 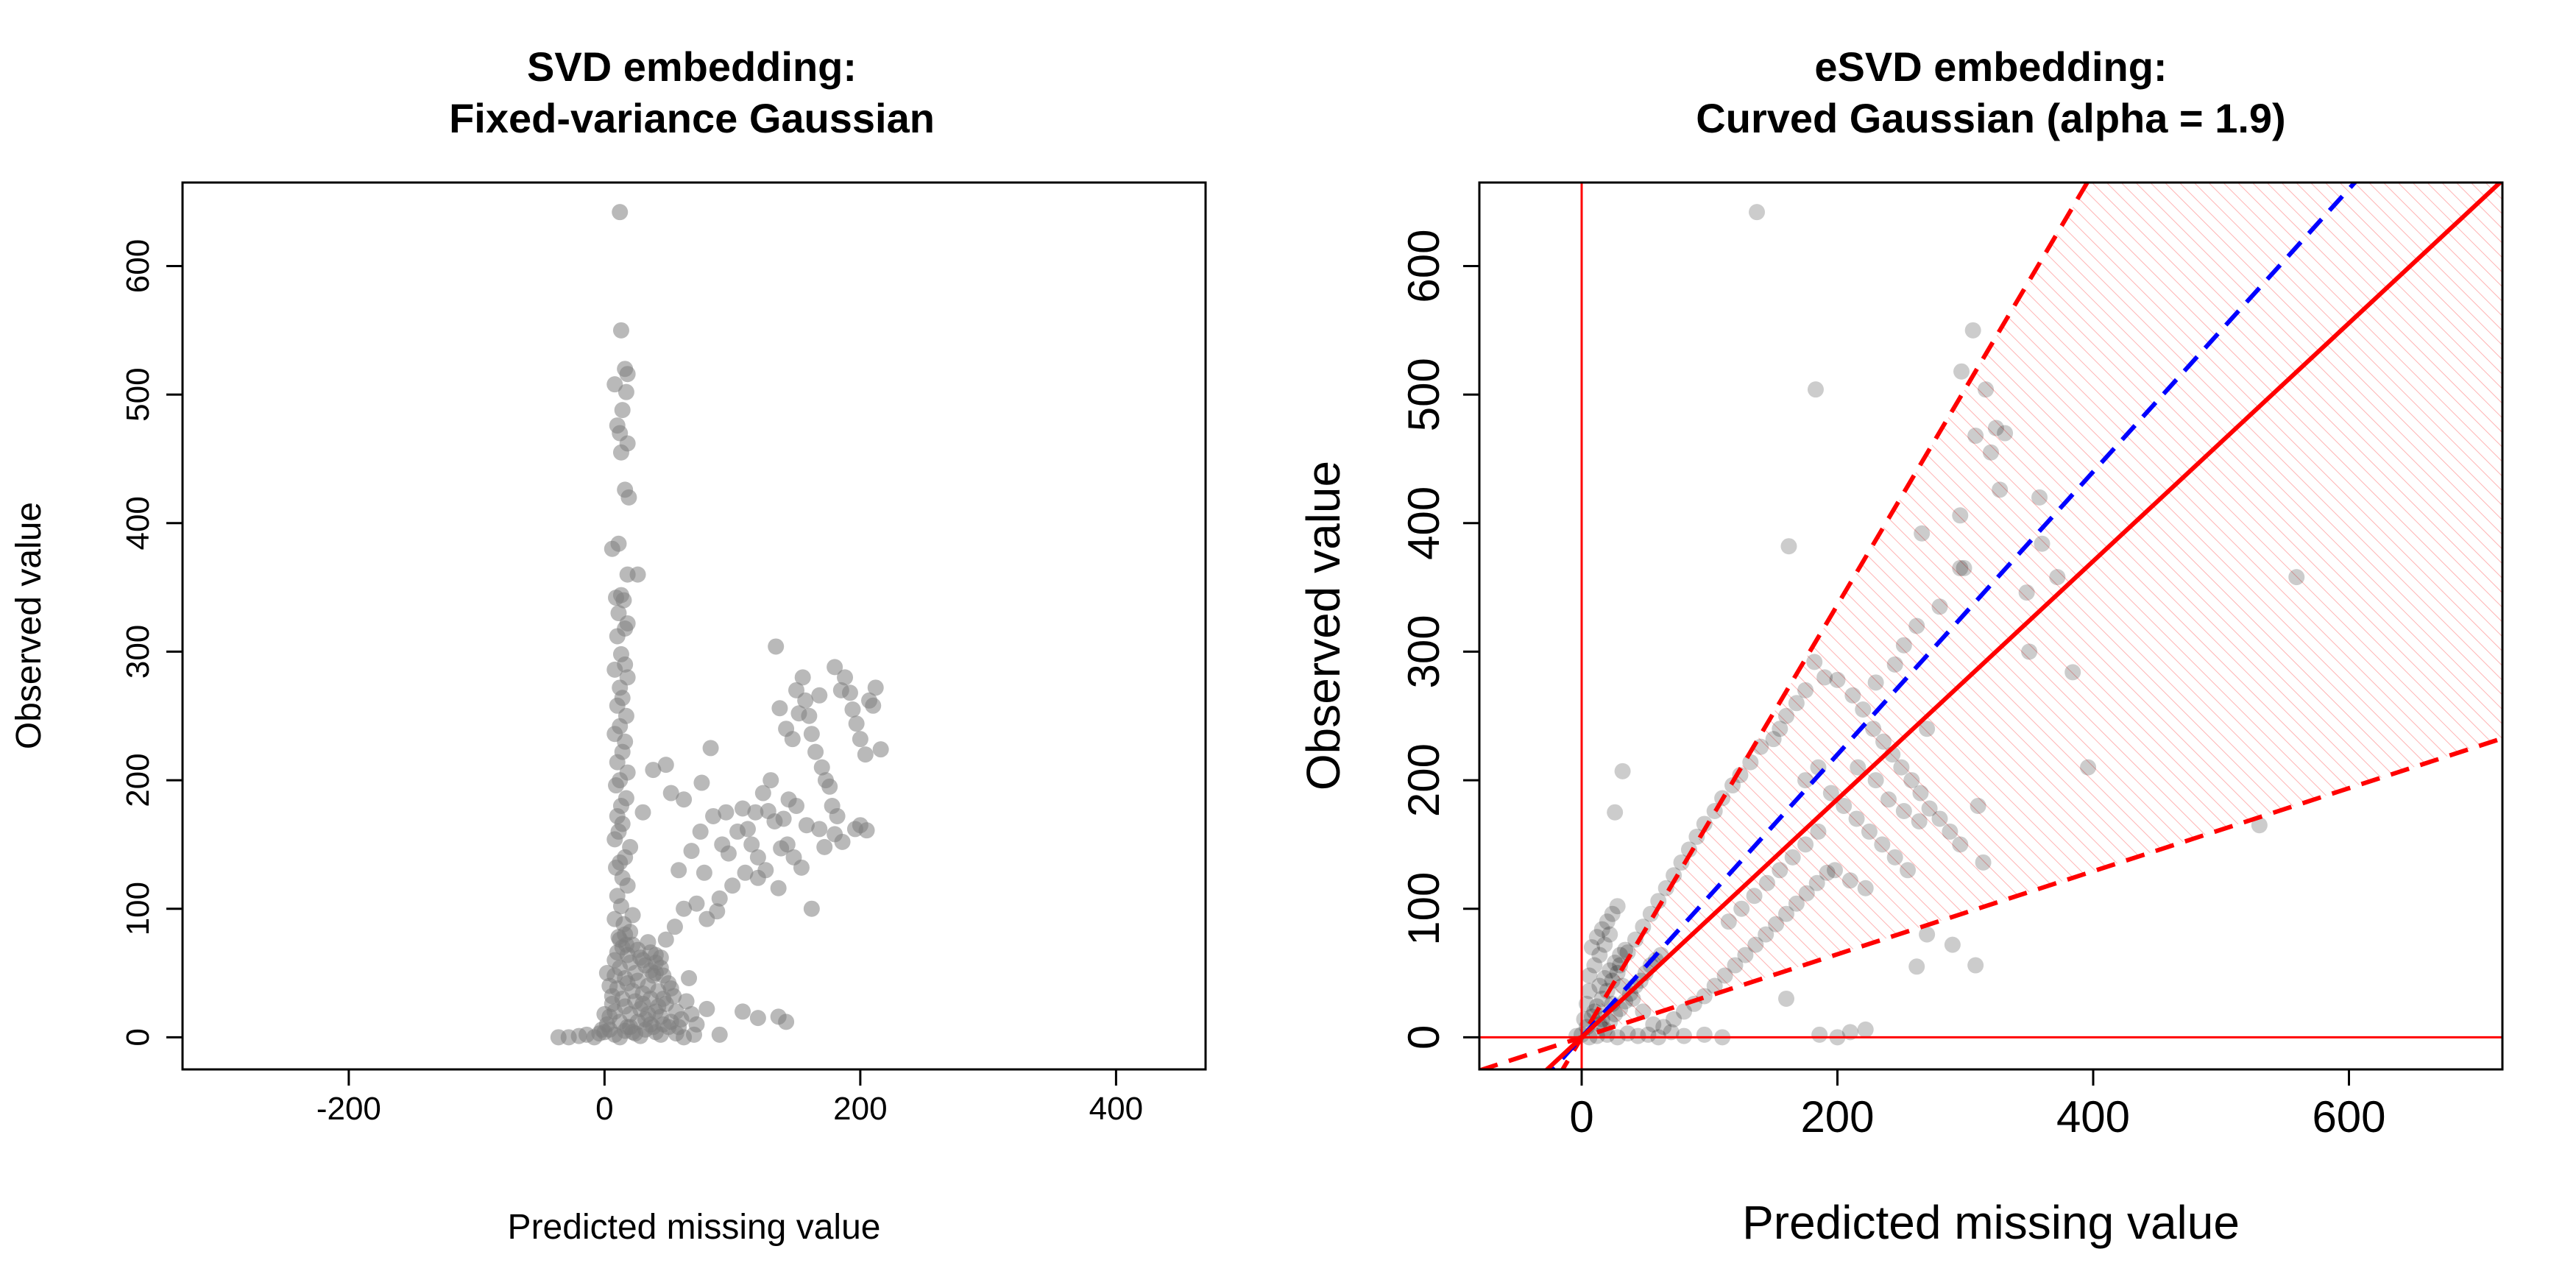 What do you see at coordinates (694, 1227) in the screenshot?
I see `x-axis-label: Predicted missing value` at bounding box center [694, 1227].